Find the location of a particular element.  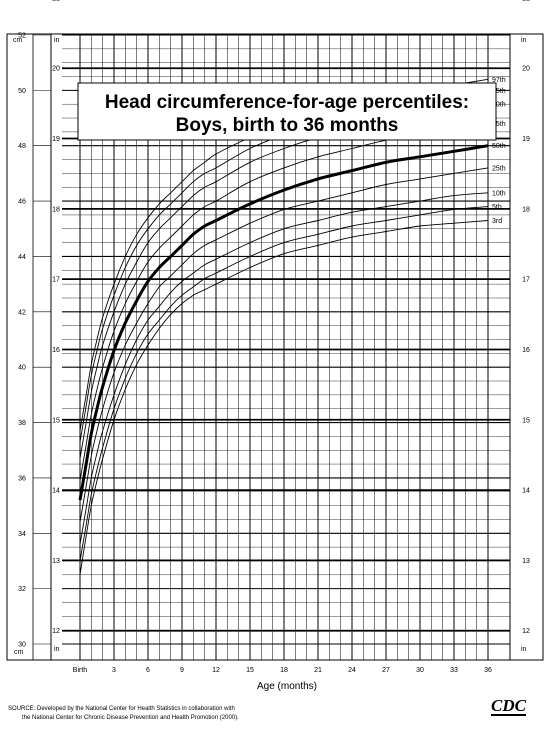

x-tick-label: 24 is located at coordinates (352, 670).